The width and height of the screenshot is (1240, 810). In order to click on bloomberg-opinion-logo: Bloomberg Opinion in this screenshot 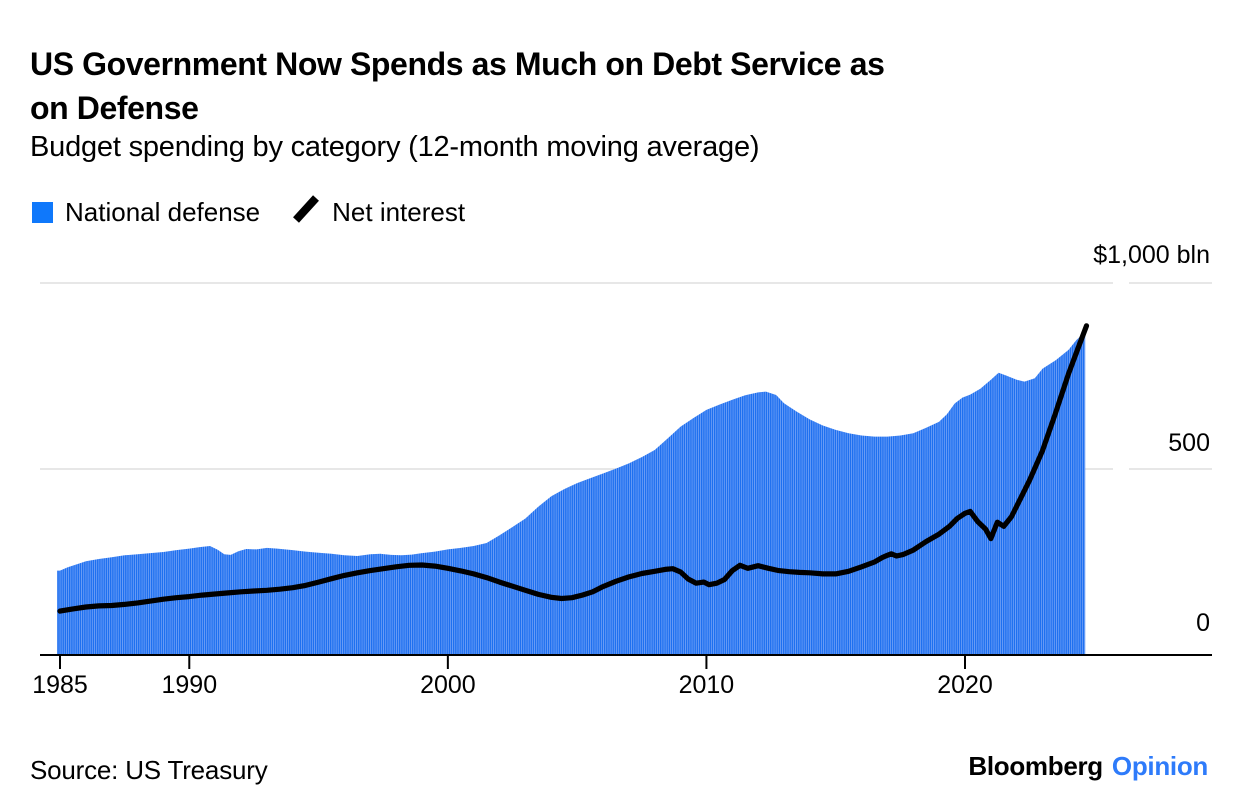, I will do `click(1088, 766)`.